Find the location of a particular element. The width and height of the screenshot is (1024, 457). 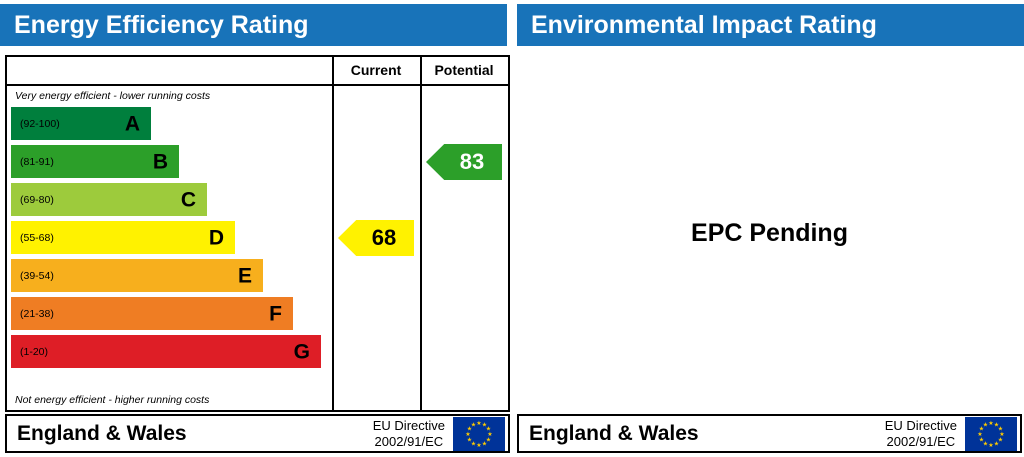

epc-pending-label: EPC Pending is located at coordinates (769, 233).